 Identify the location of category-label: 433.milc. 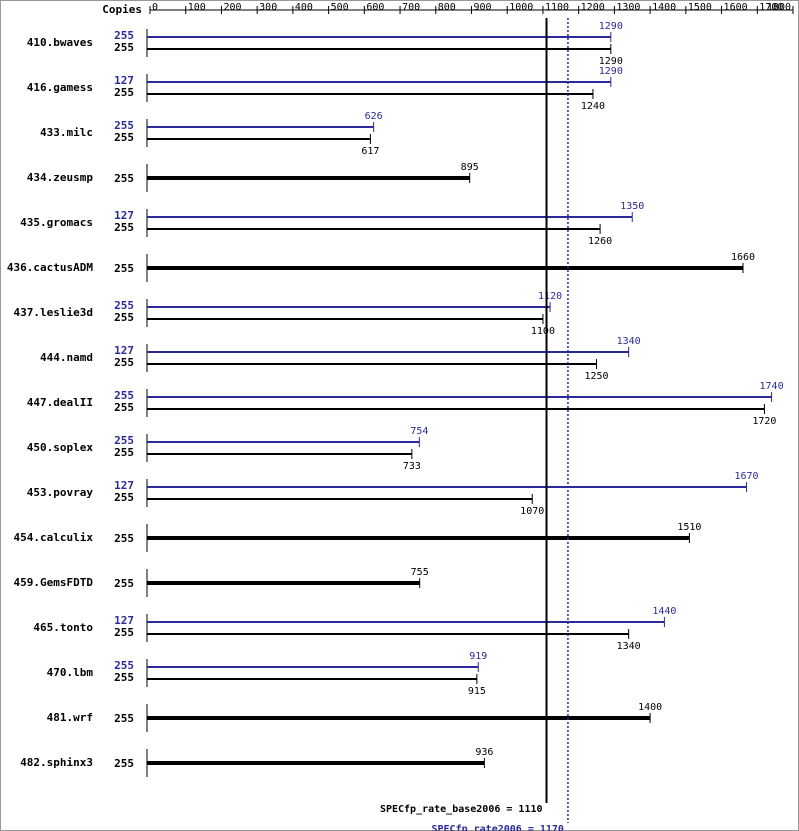
(66, 132).